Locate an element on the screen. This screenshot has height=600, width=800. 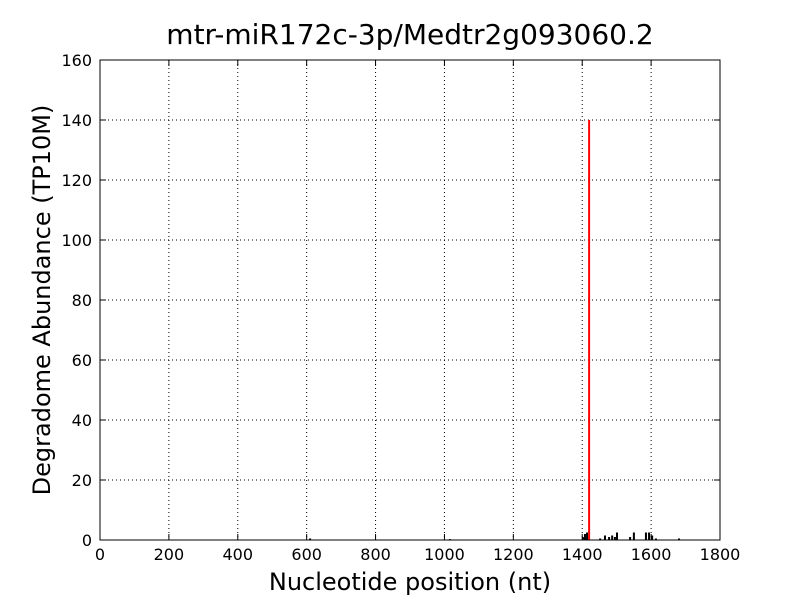
x-tick-label: 600 is located at coordinates (306, 554).